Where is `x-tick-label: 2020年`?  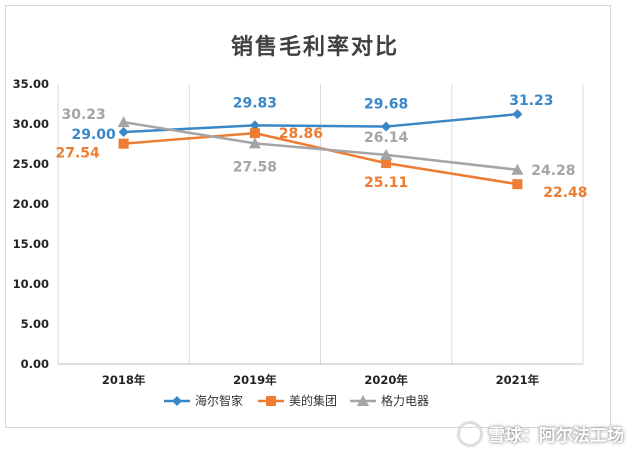
x-tick-label: 2020年 is located at coordinates (386, 380).